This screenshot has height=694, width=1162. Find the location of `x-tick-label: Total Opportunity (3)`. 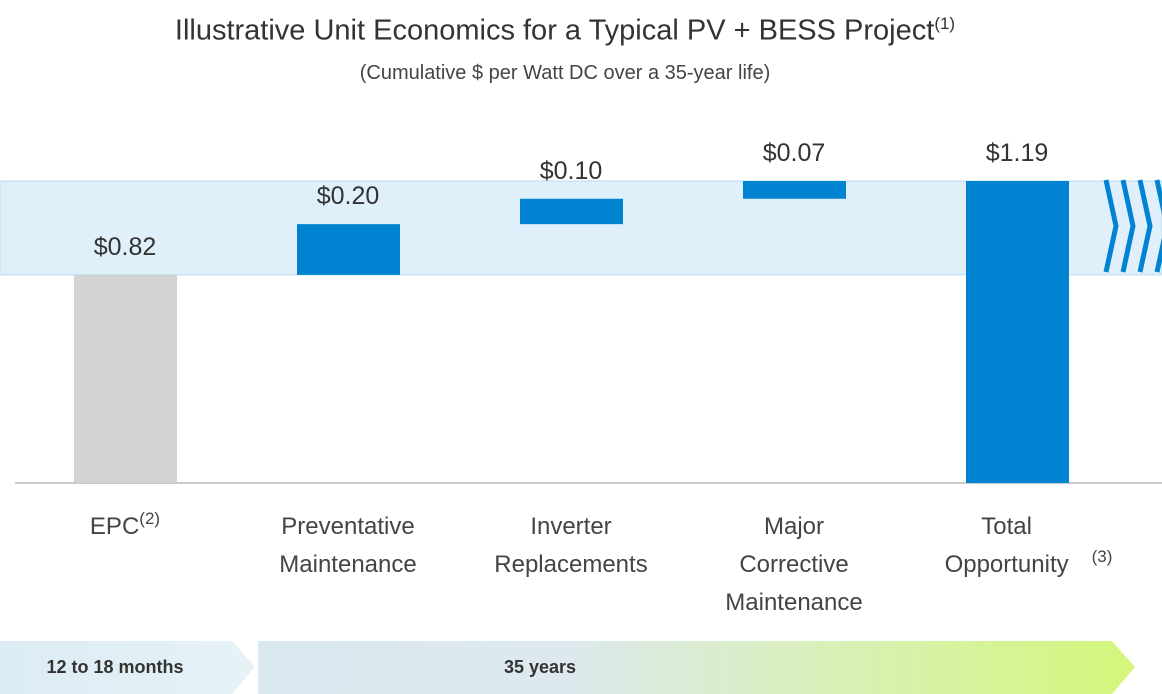

x-tick-label: Total Opportunity (3) is located at coordinates (1017, 546).